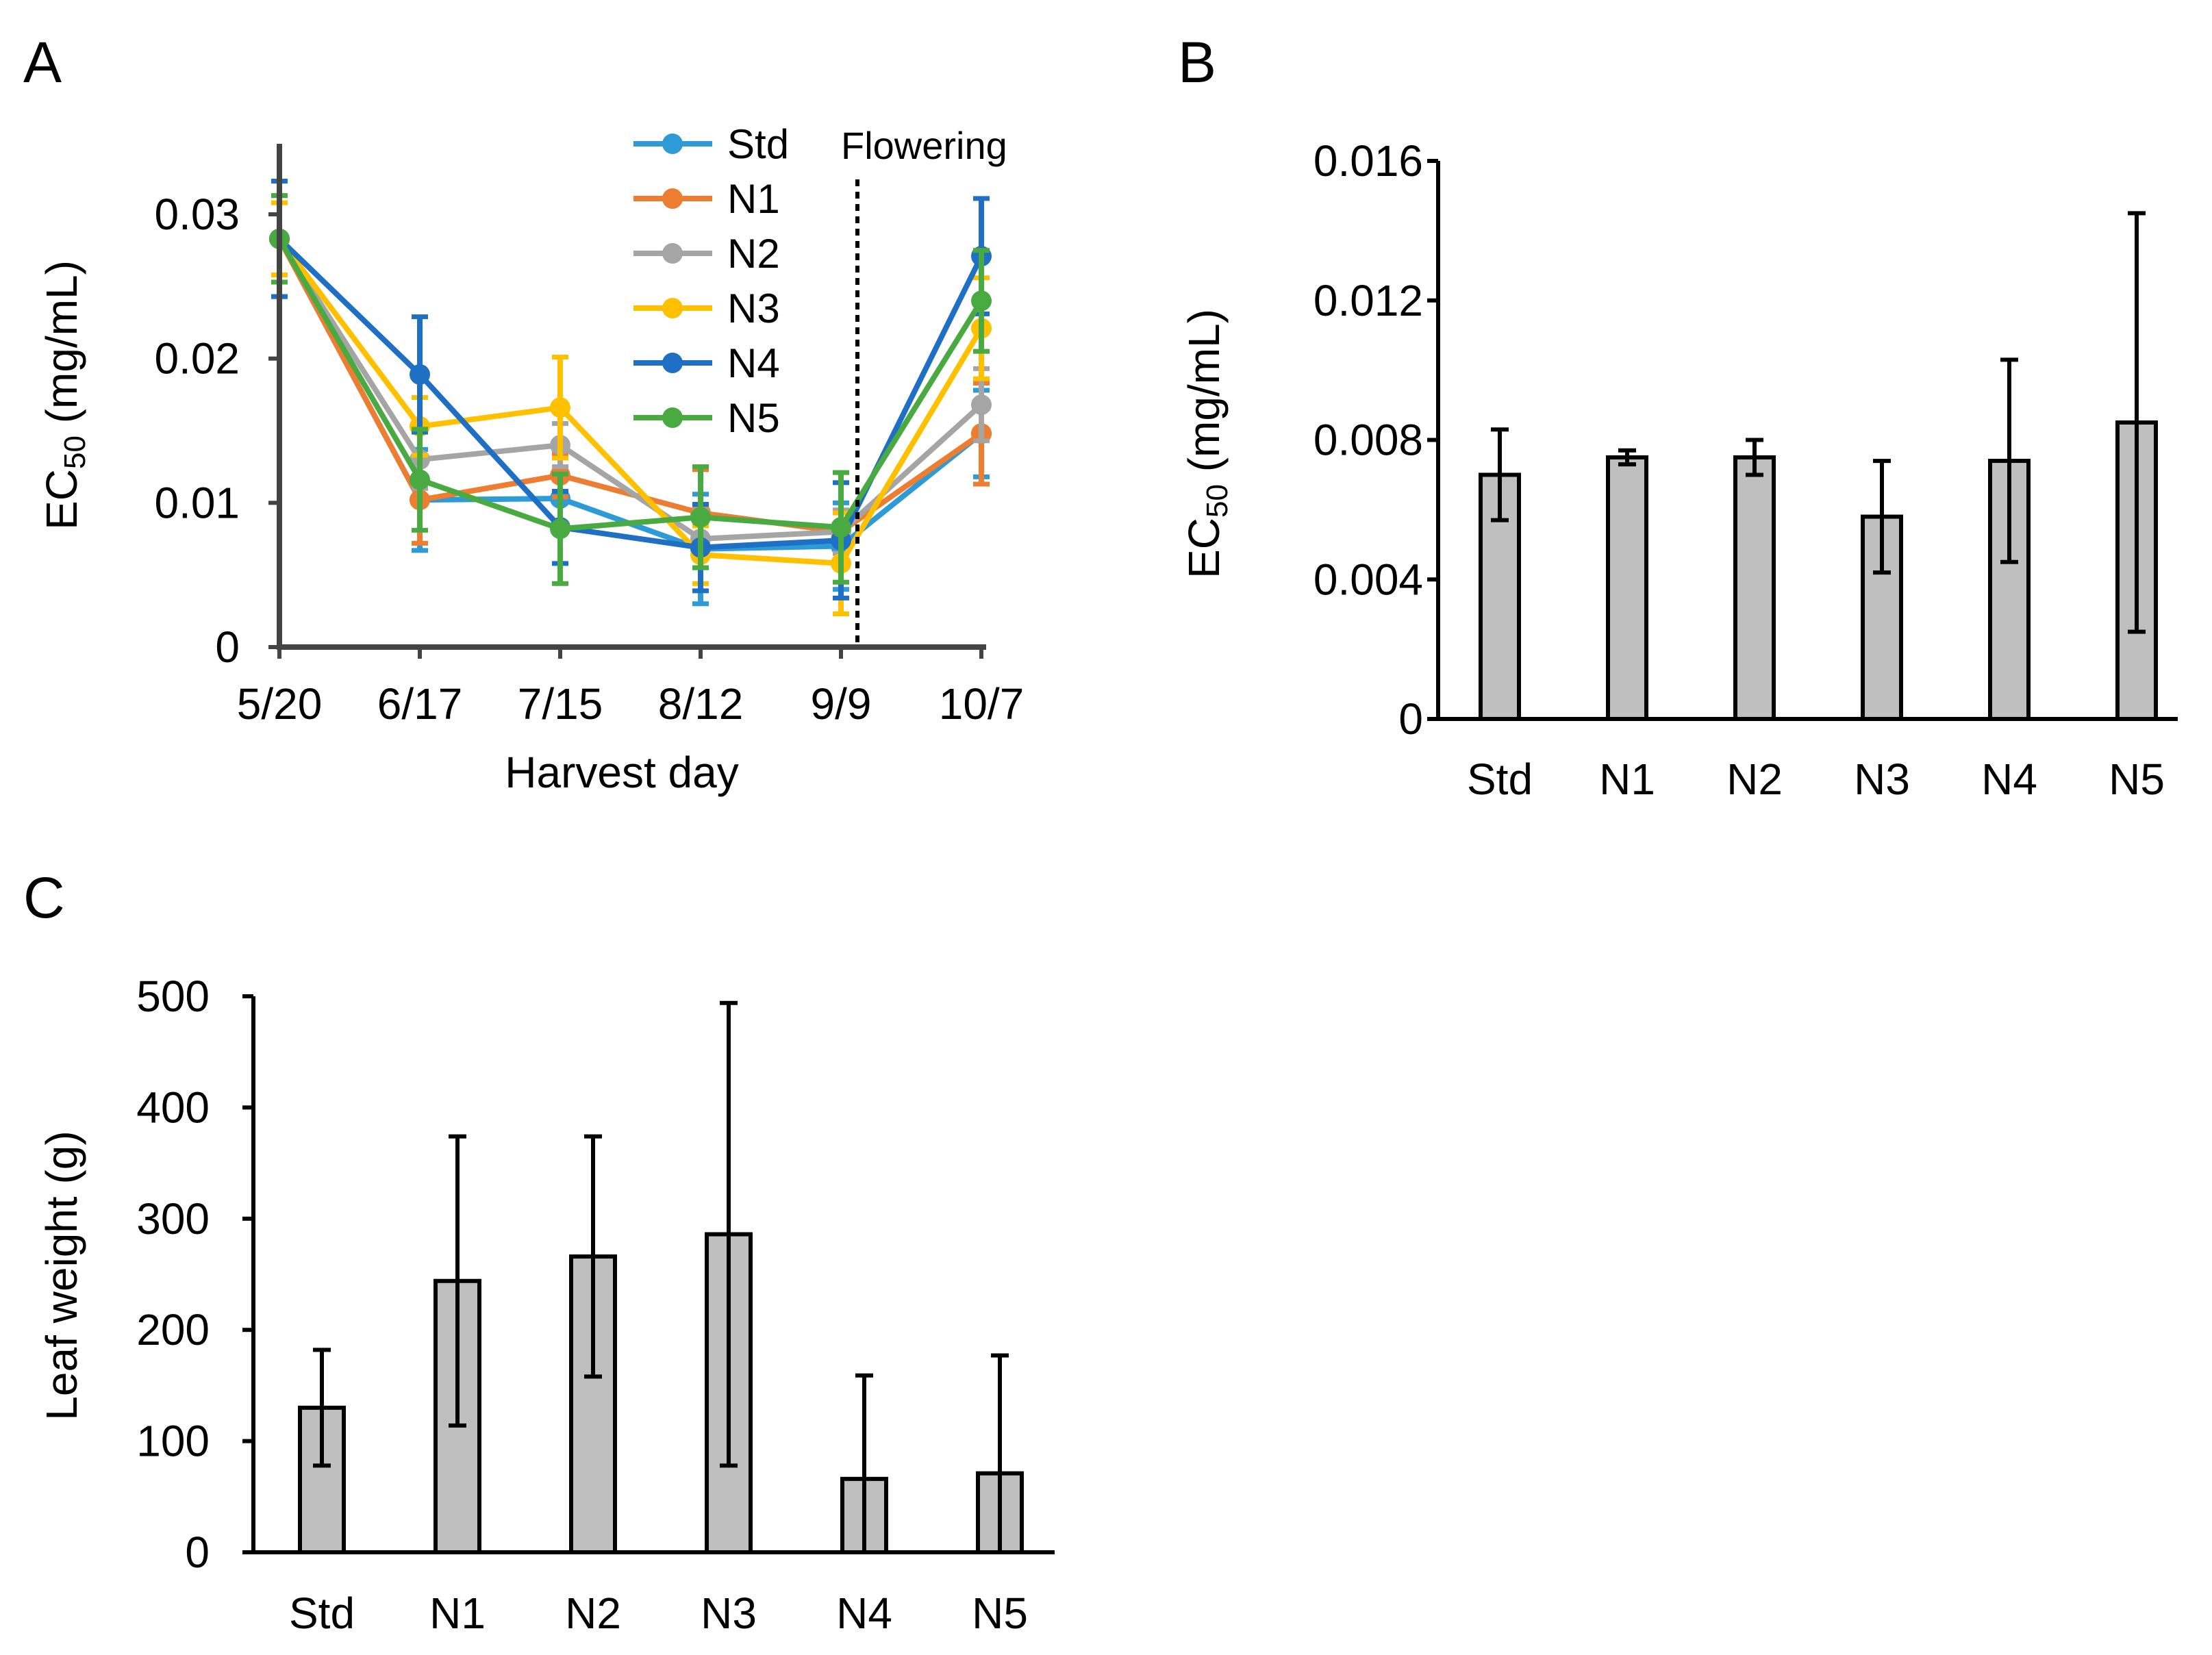 Image resolution: width=2212 pixels, height=1655 pixels. What do you see at coordinates (711, 281) in the screenshot?
I see `panel-a-legend: Std N1 N2 N3 N4 N5` at bounding box center [711, 281].